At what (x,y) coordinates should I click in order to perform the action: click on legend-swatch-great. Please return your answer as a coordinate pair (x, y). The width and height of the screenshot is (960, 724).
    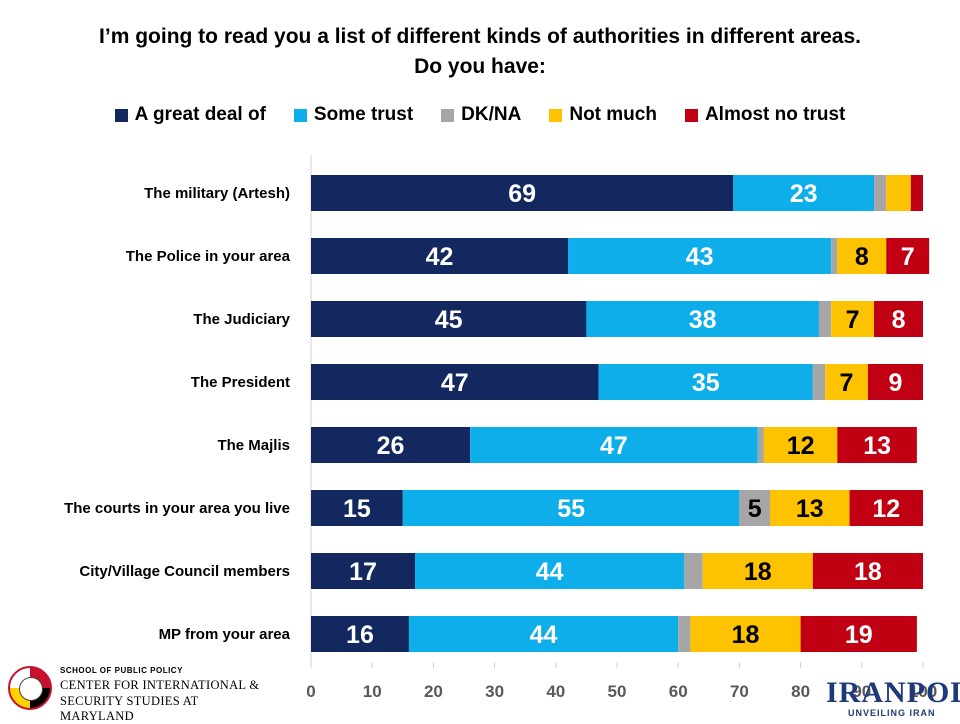
    Looking at the image, I should click on (121, 115).